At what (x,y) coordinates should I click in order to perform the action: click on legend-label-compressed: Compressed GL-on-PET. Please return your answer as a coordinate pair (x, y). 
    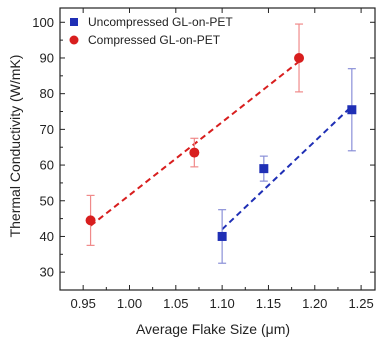
    Looking at the image, I should click on (154, 40).